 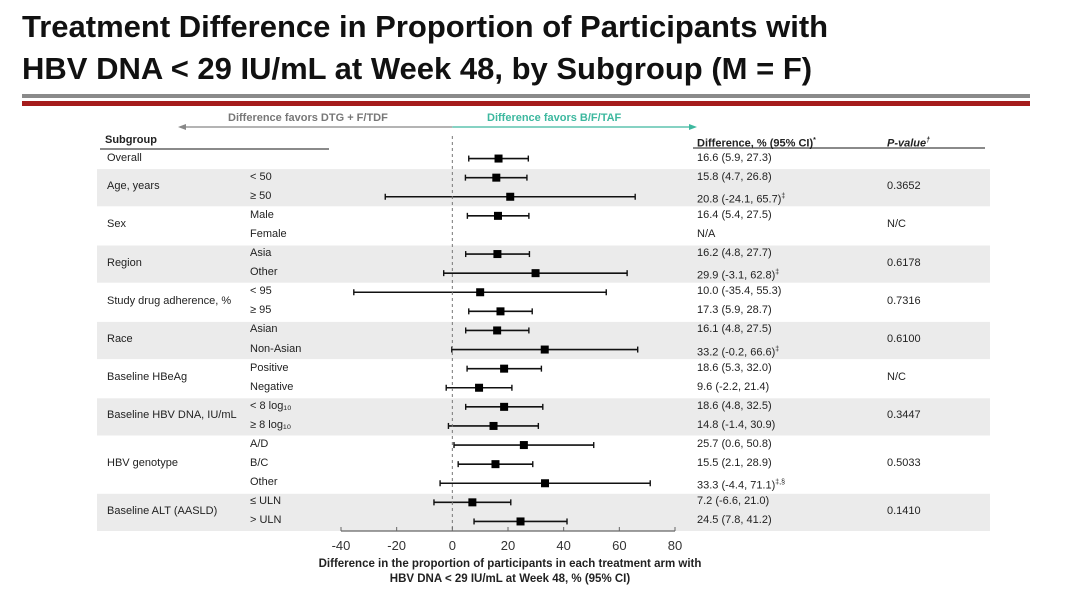 I want to click on subgroup-level-label: ≥ 50, so click(x=261, y=195).